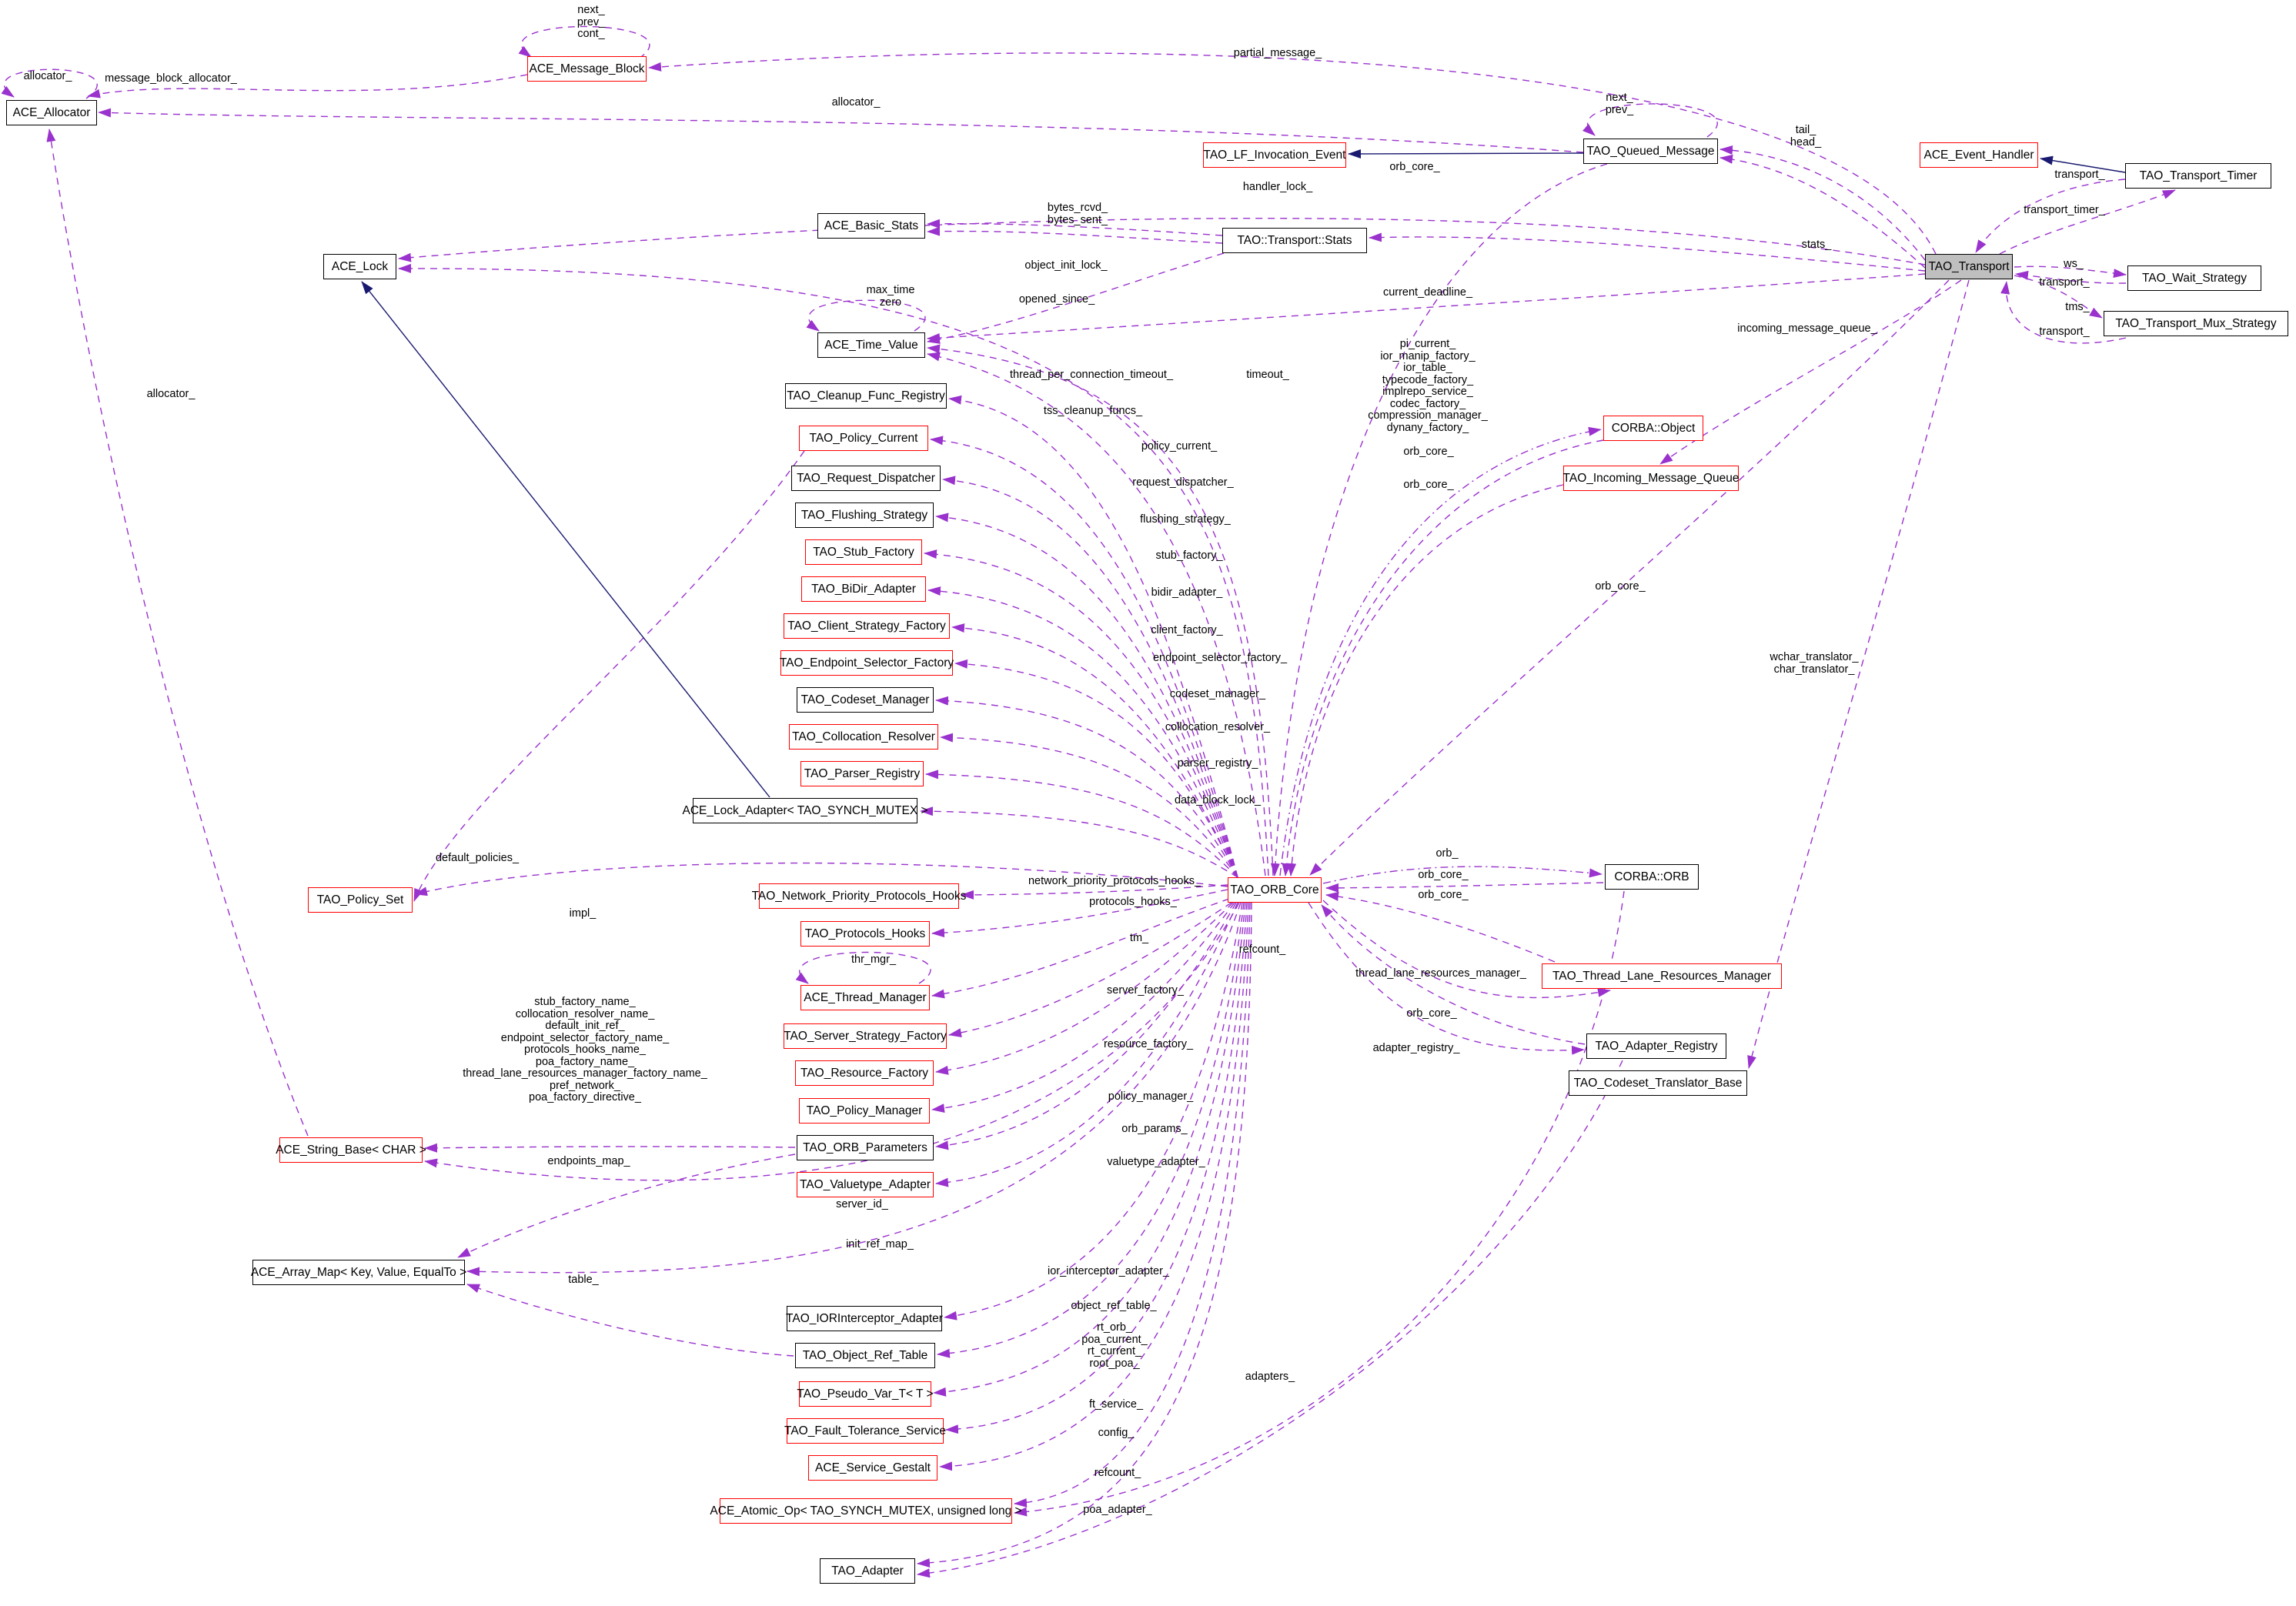 The width and height of the screenshot is (2296, 1606). I want to click on class-node-polmgr: TAO_Policy_Manager, so click(864, 1111).